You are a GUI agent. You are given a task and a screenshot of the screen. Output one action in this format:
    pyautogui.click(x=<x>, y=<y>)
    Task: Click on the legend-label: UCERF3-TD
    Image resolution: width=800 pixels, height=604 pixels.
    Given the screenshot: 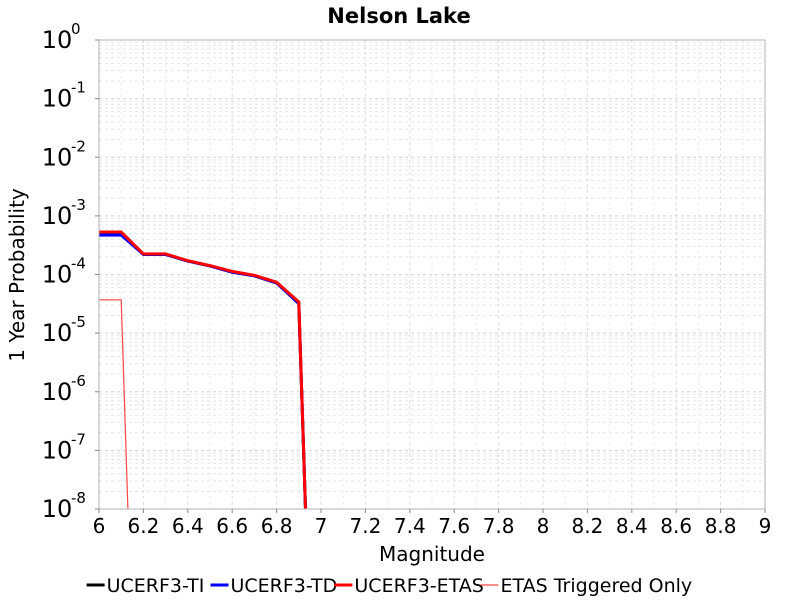 What is the action you would take?
    pyautogui.click(x=284, y=586)
    